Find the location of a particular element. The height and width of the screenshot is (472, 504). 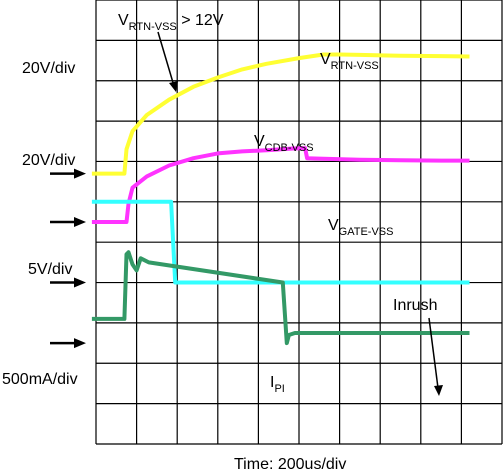

inrush-annotation: Inrush is located at coordinates (415, 305).